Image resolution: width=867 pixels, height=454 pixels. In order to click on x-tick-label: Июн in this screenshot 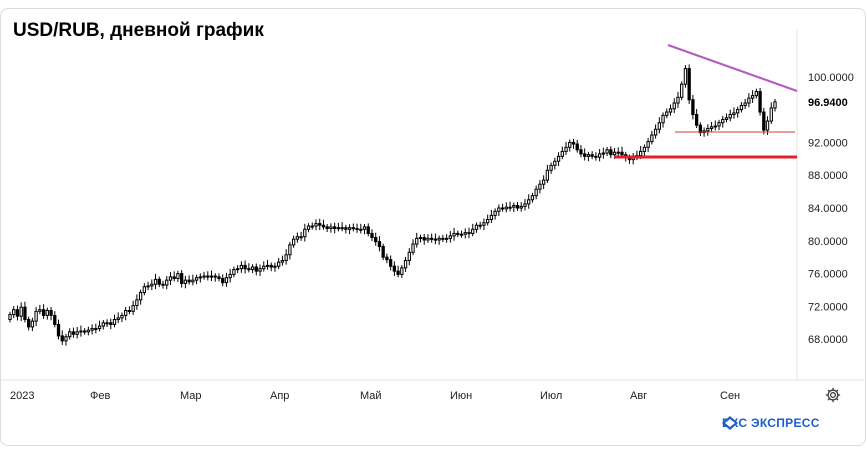, I will do `click(461, 396)`.